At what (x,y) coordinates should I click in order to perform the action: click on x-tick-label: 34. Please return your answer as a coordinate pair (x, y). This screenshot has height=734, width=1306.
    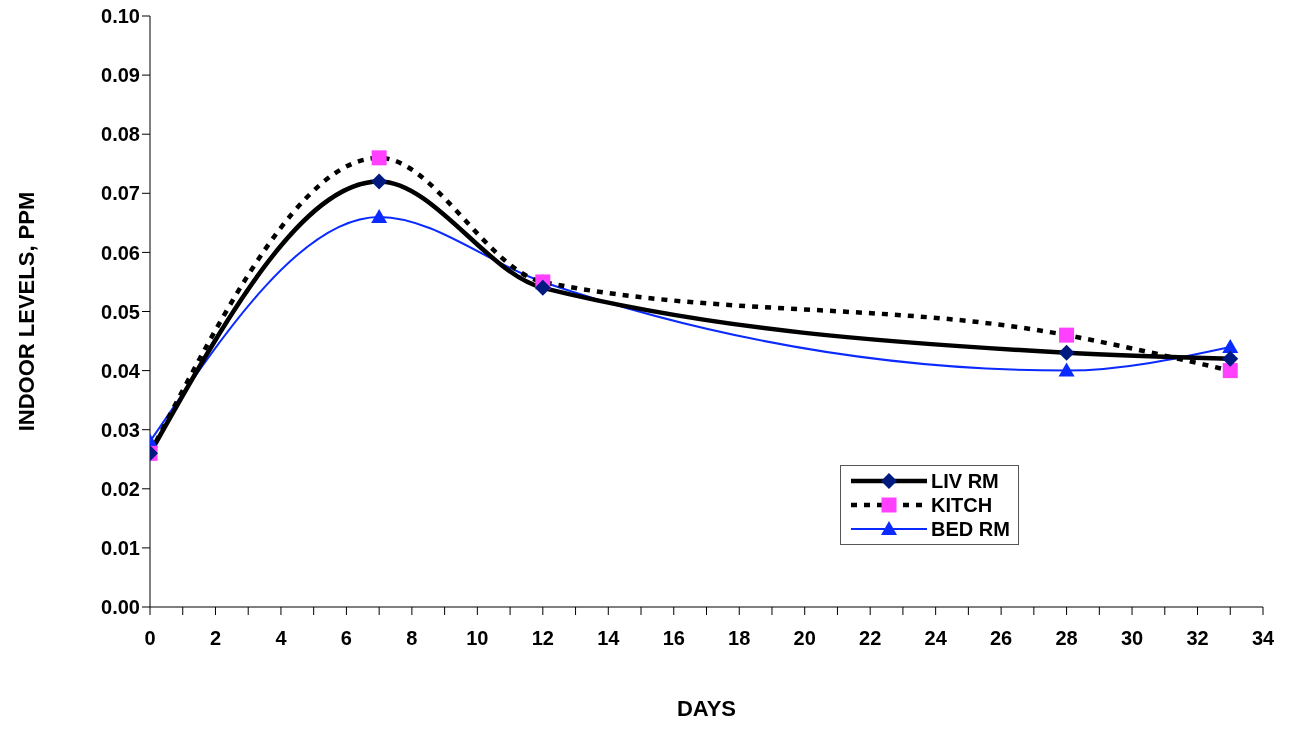
    Looking at the image, I should click on (1263, 638).